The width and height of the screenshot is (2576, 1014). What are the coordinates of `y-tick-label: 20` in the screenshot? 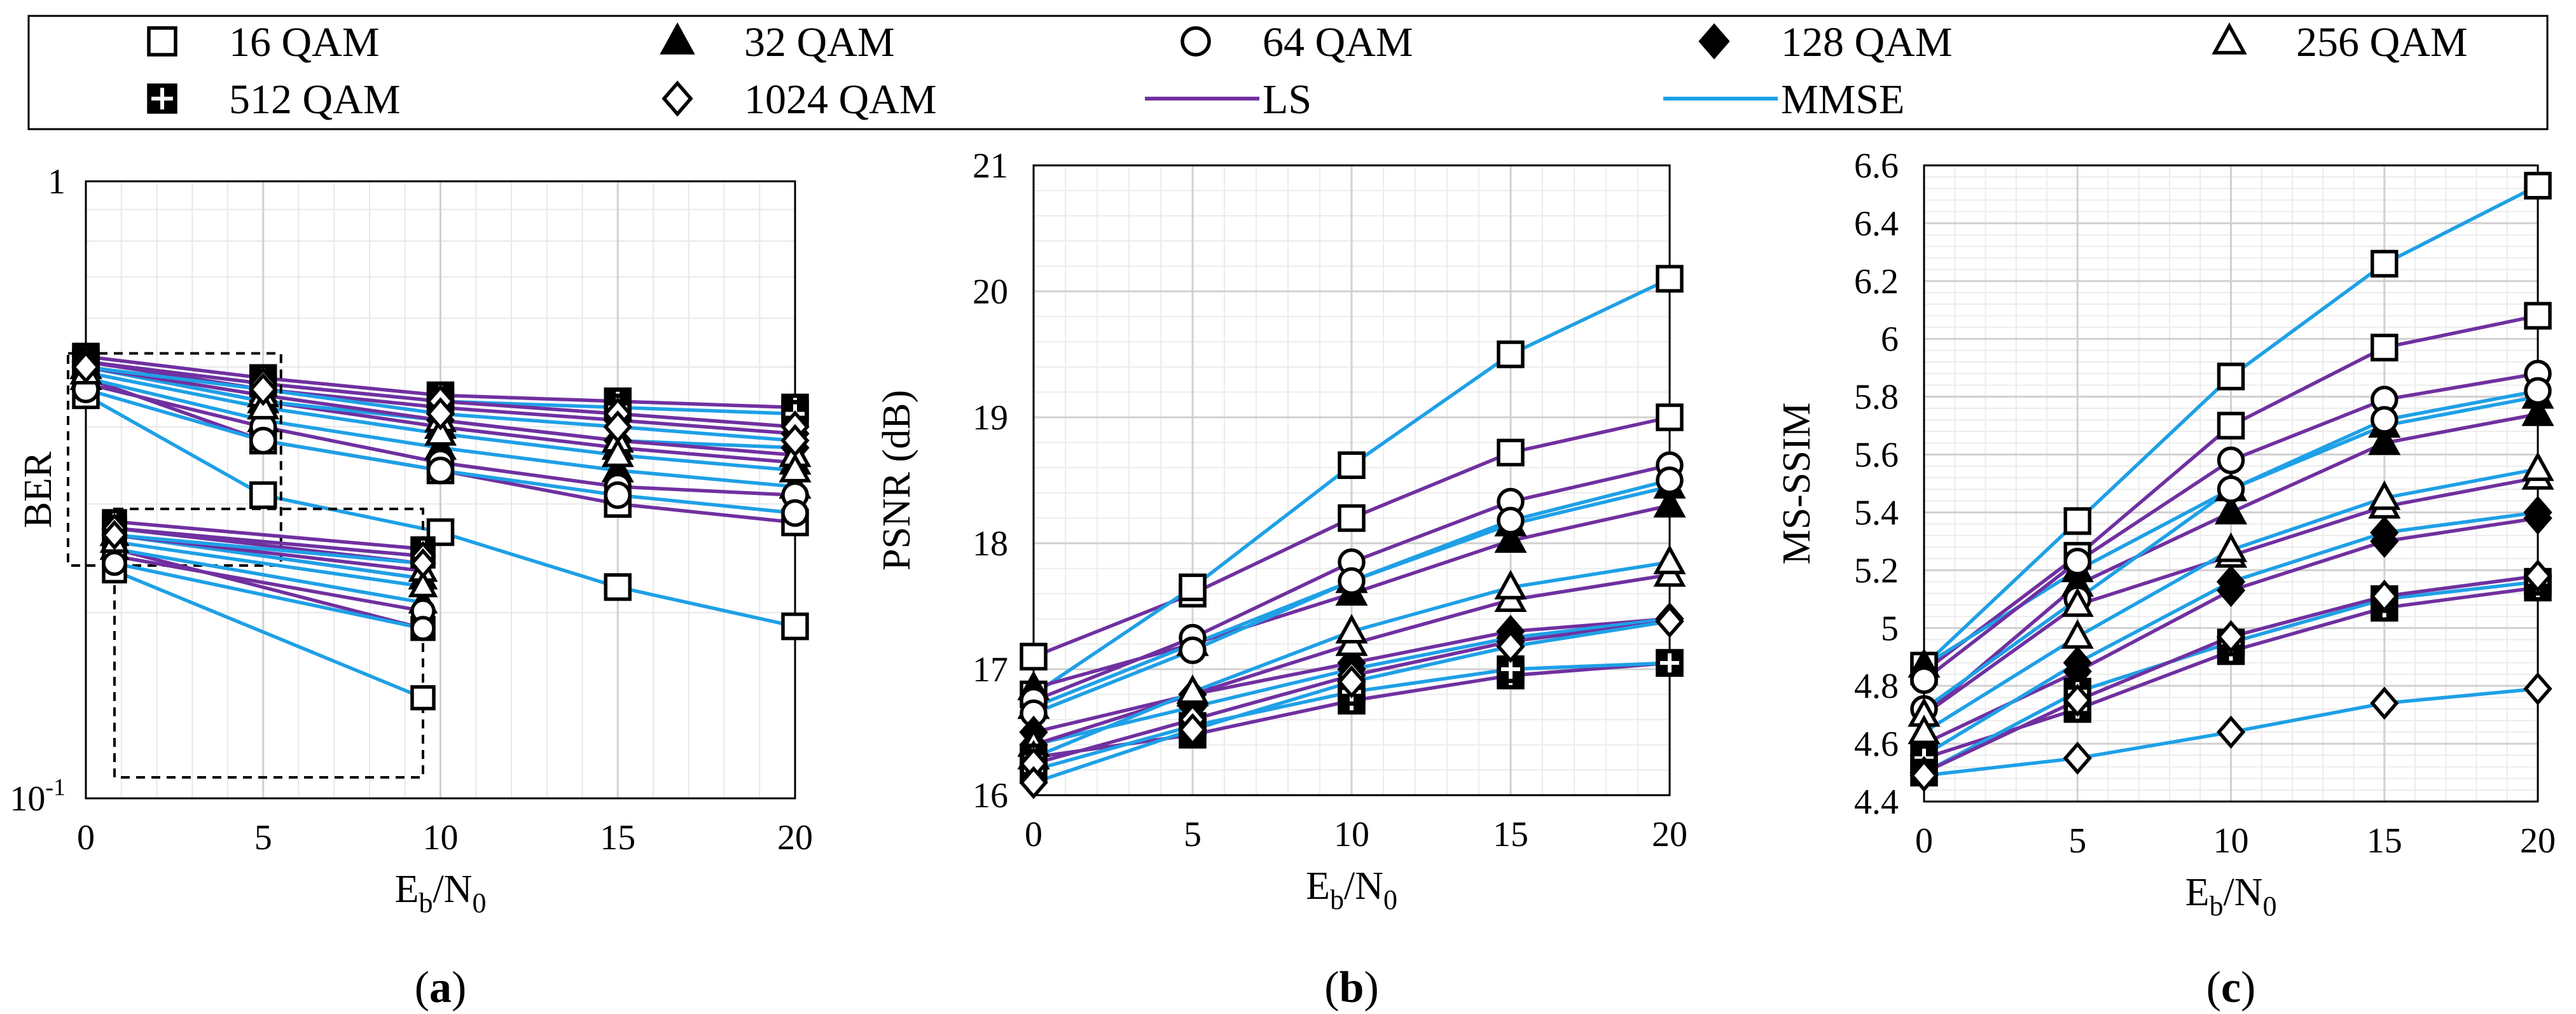 It's located at (990, 292).